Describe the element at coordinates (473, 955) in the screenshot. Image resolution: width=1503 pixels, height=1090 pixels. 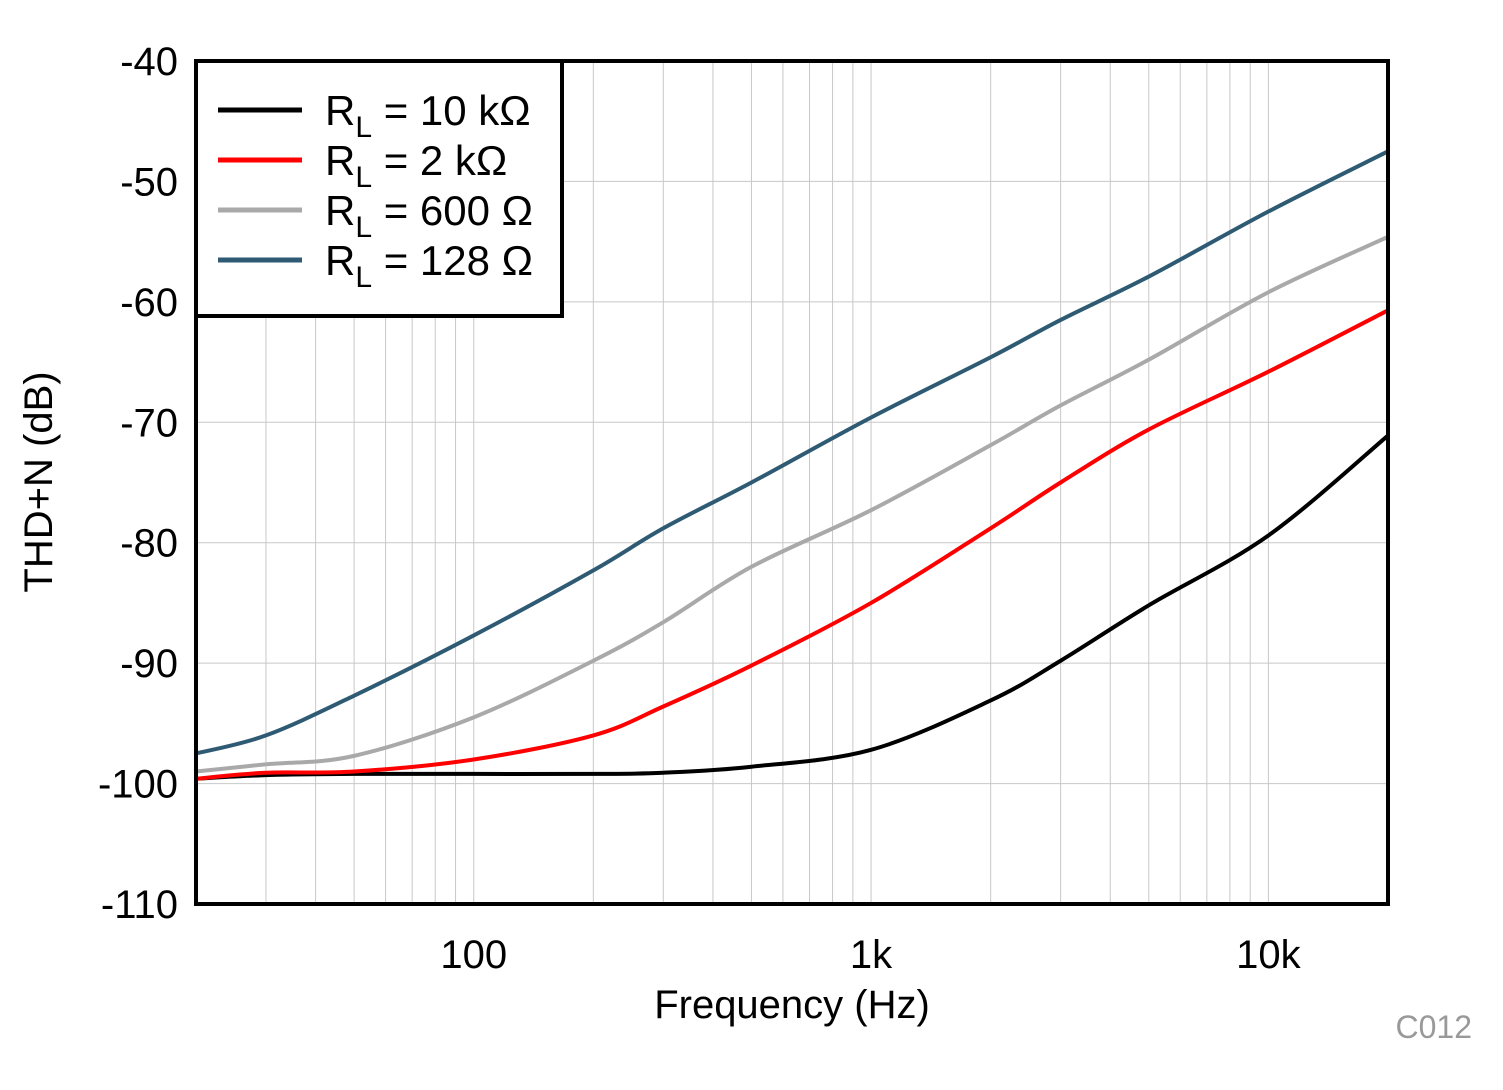
I see `x-tick-label: 100` at that location.